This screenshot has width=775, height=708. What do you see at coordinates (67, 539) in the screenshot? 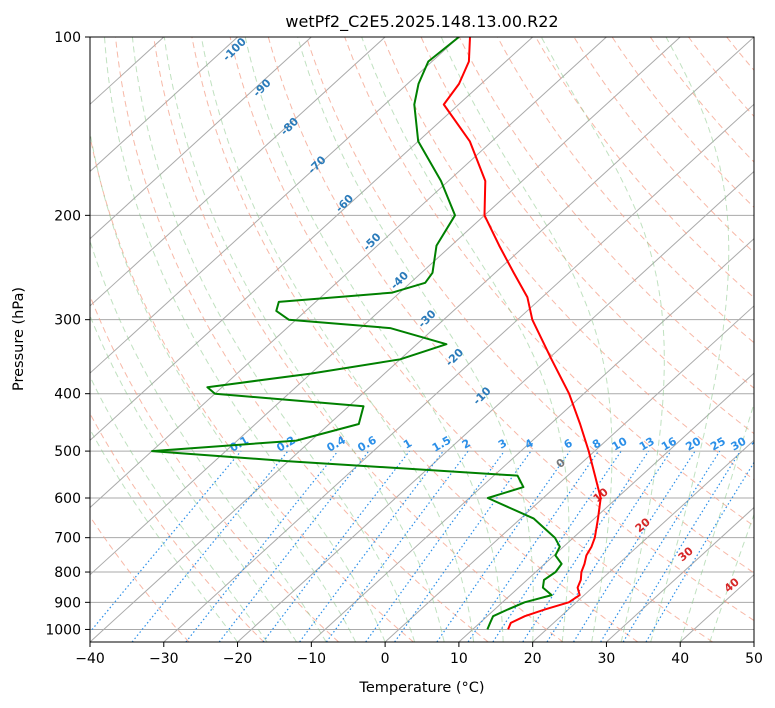
I see `y-tick-label: 700` at bounding box center [67, 539].